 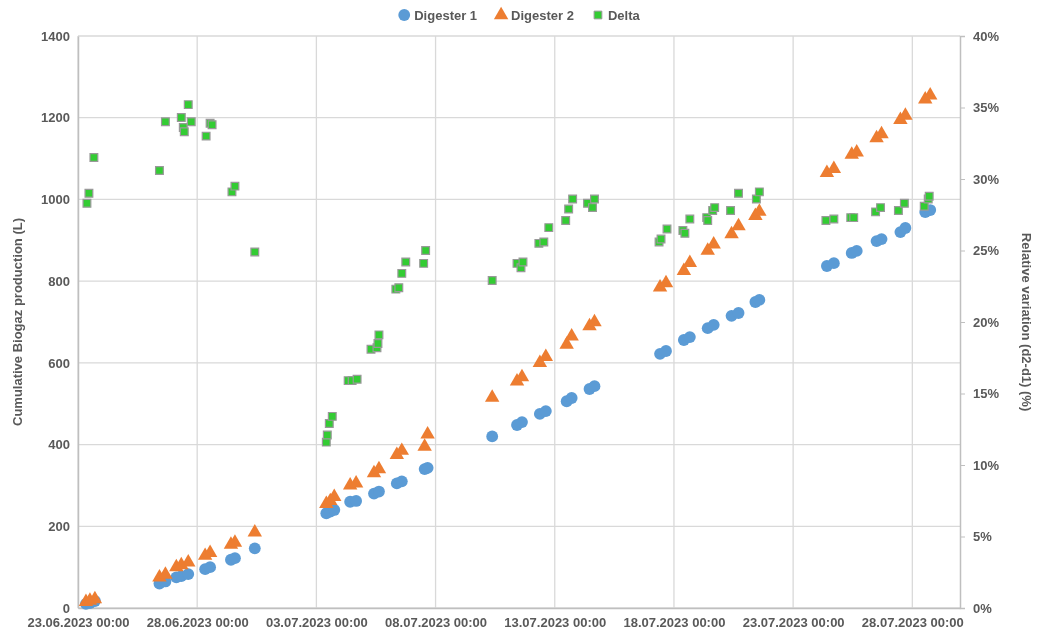 What do you see at coordinates (197, 623) in the screenshot?
I see `x-tick-label: 28.06.2023 00:00` at bounding box center [197, 623].